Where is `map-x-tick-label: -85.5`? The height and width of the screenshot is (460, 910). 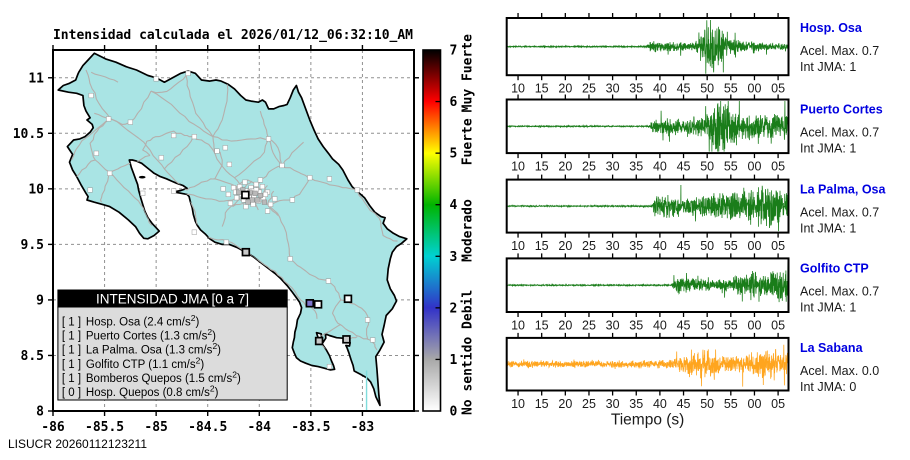 map-x-tick-label: -85.5 is located at coordinates (104, 427).